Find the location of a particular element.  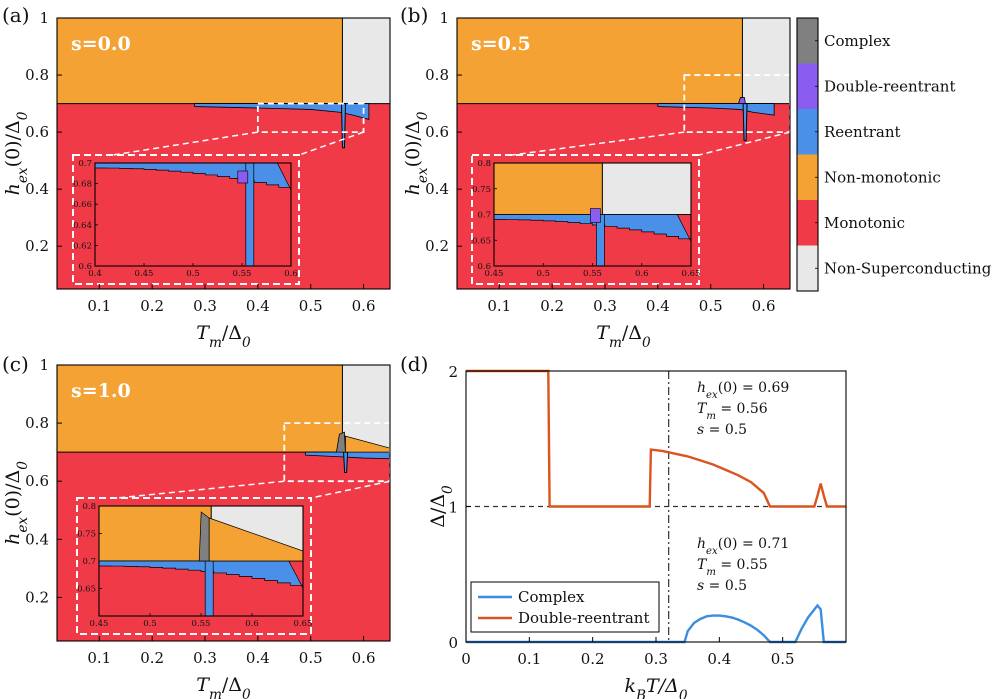

inset-complex is located at coordinates (204, 536).